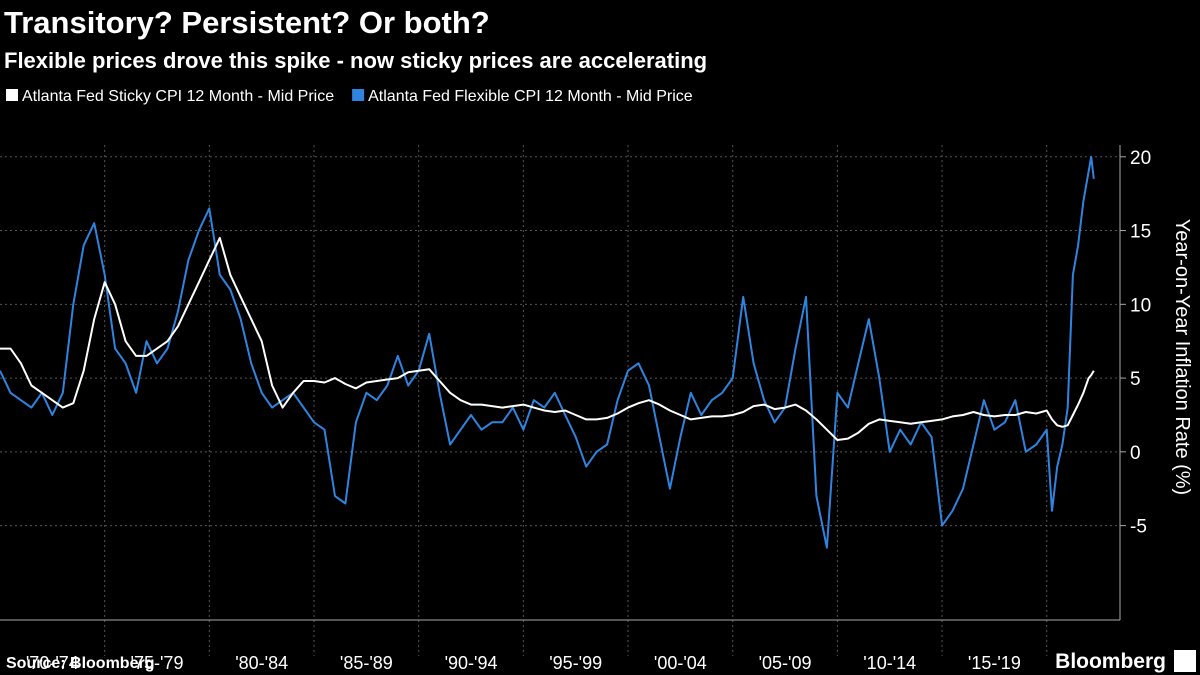 The height and width of the screenshot is (675, 1200). I want to click on chart-title: Transitory? Persistent? Or both?, so click(247, 22).